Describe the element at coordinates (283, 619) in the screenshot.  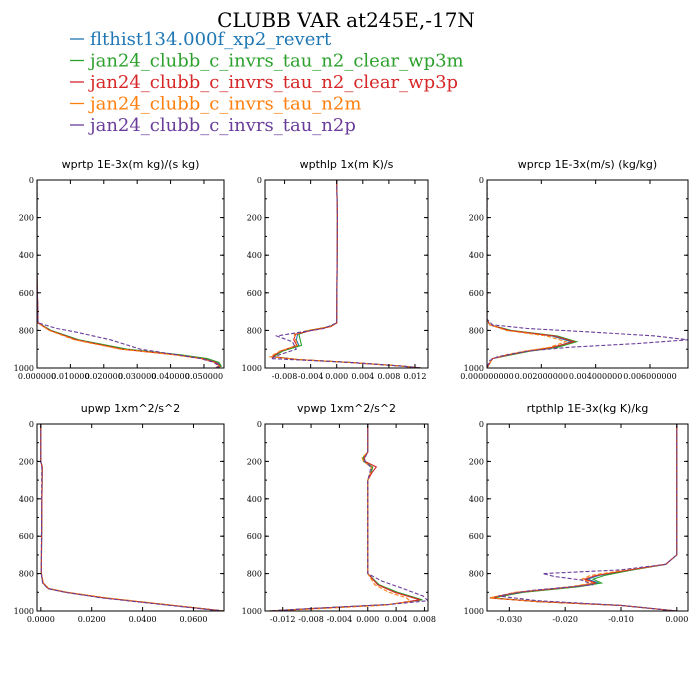
I see `x-tick-label: -0.012` at that location.